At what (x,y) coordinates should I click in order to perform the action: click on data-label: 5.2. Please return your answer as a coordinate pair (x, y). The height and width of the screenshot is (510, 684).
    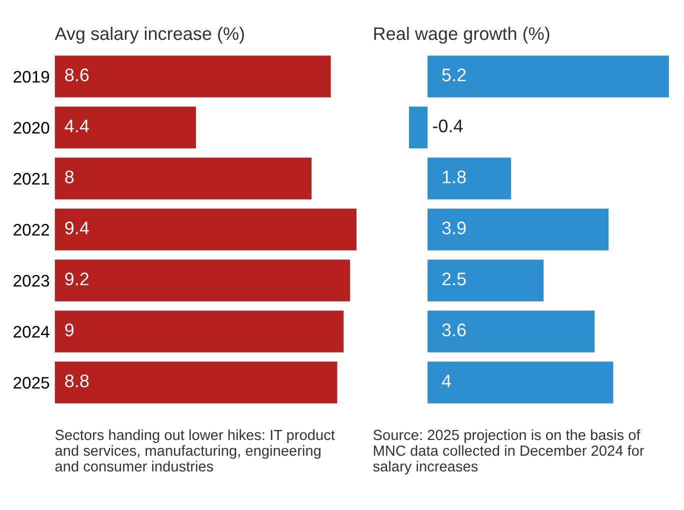
    Looking at the image, I should click on (454, 75).